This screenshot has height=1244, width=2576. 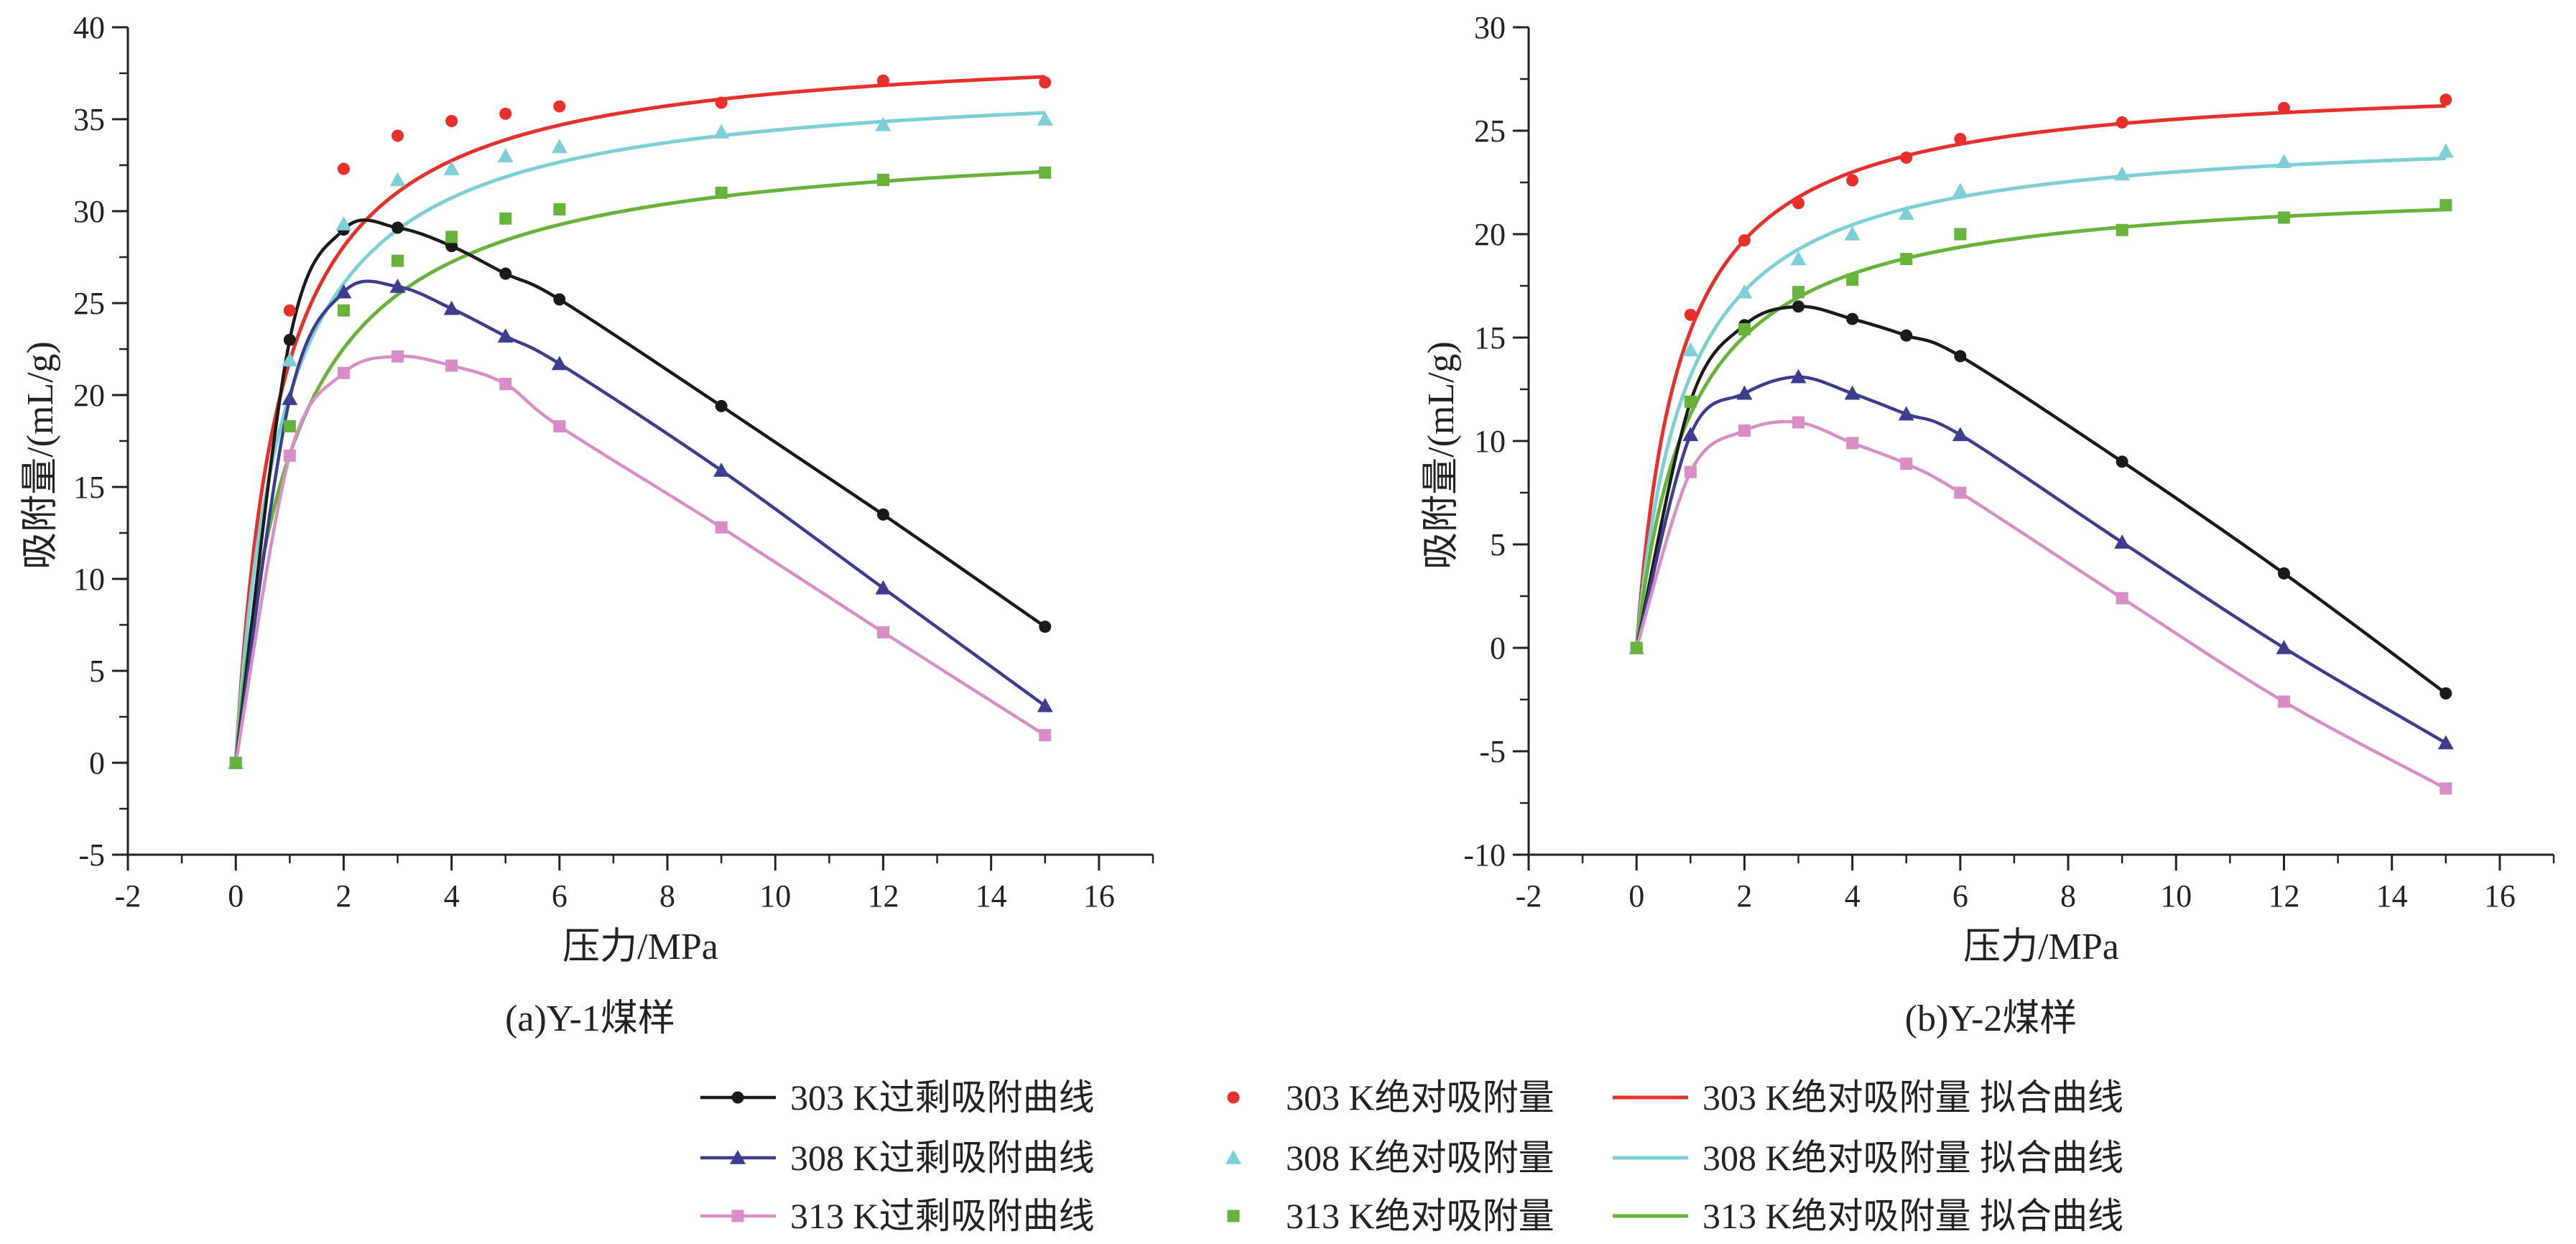 I want to click on legend-item: 313 K绝对吸附量, so click(x=1391, y=1216).